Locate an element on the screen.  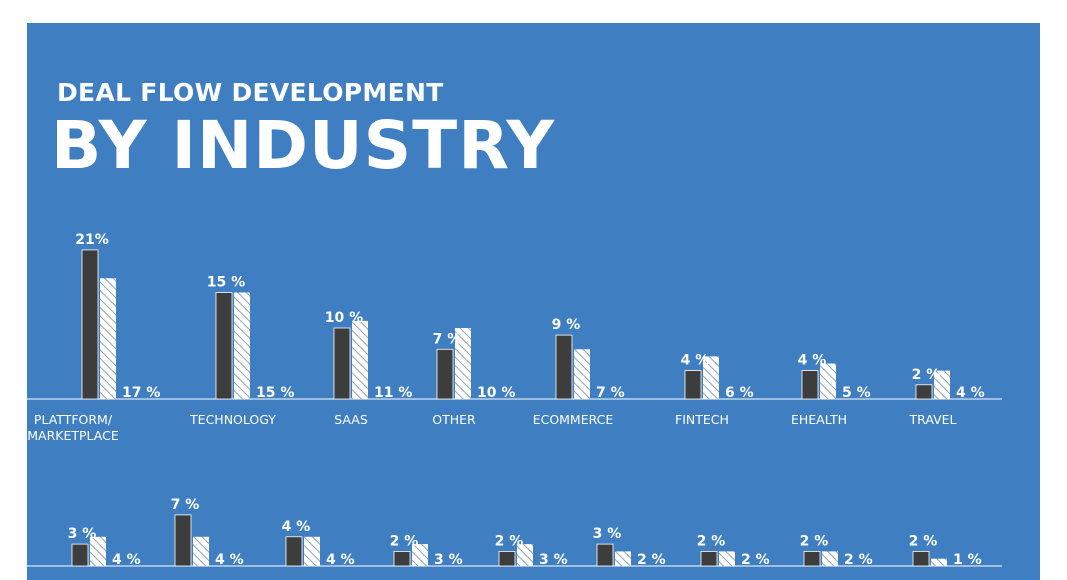
category-label-5: FINTECH is located at coordinates (702, 419).